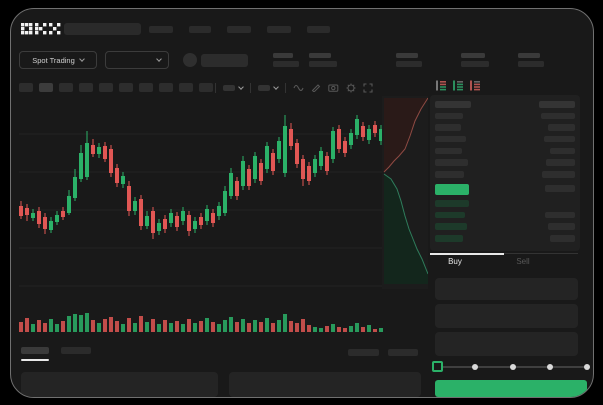 Image resolution: width=603 pixels, height=405 pixels. What do you see at coordinates (137, 60) in the screenshot?
I see `pair-dropdown` at bounding box center [137, 60].